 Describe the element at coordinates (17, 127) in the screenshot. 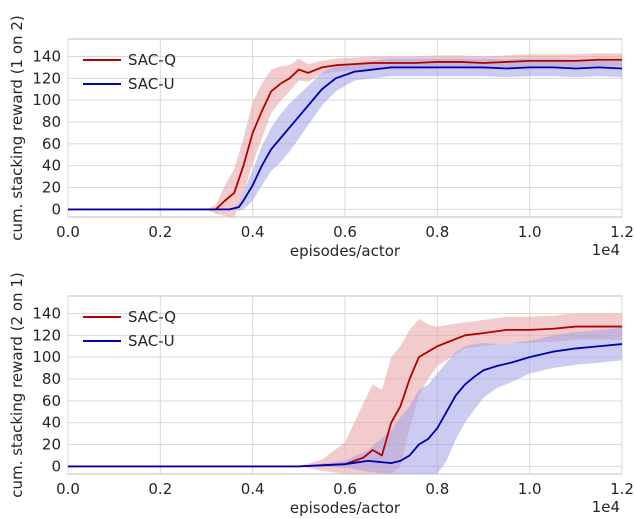

I see `y-axis-label: cum. stacking reward (1 on 2)` at that location.